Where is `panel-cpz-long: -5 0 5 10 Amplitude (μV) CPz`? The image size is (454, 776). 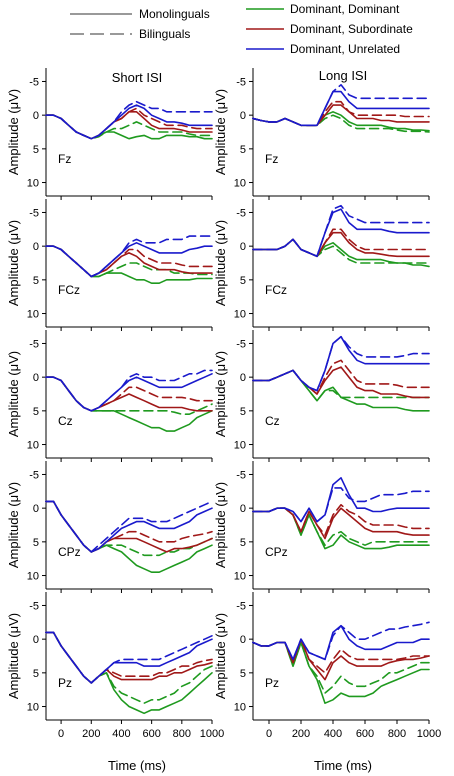 panel-cpz-long: -5 0 5 10 Amplitude (μV) CPz is located at coordinates (321, 527).